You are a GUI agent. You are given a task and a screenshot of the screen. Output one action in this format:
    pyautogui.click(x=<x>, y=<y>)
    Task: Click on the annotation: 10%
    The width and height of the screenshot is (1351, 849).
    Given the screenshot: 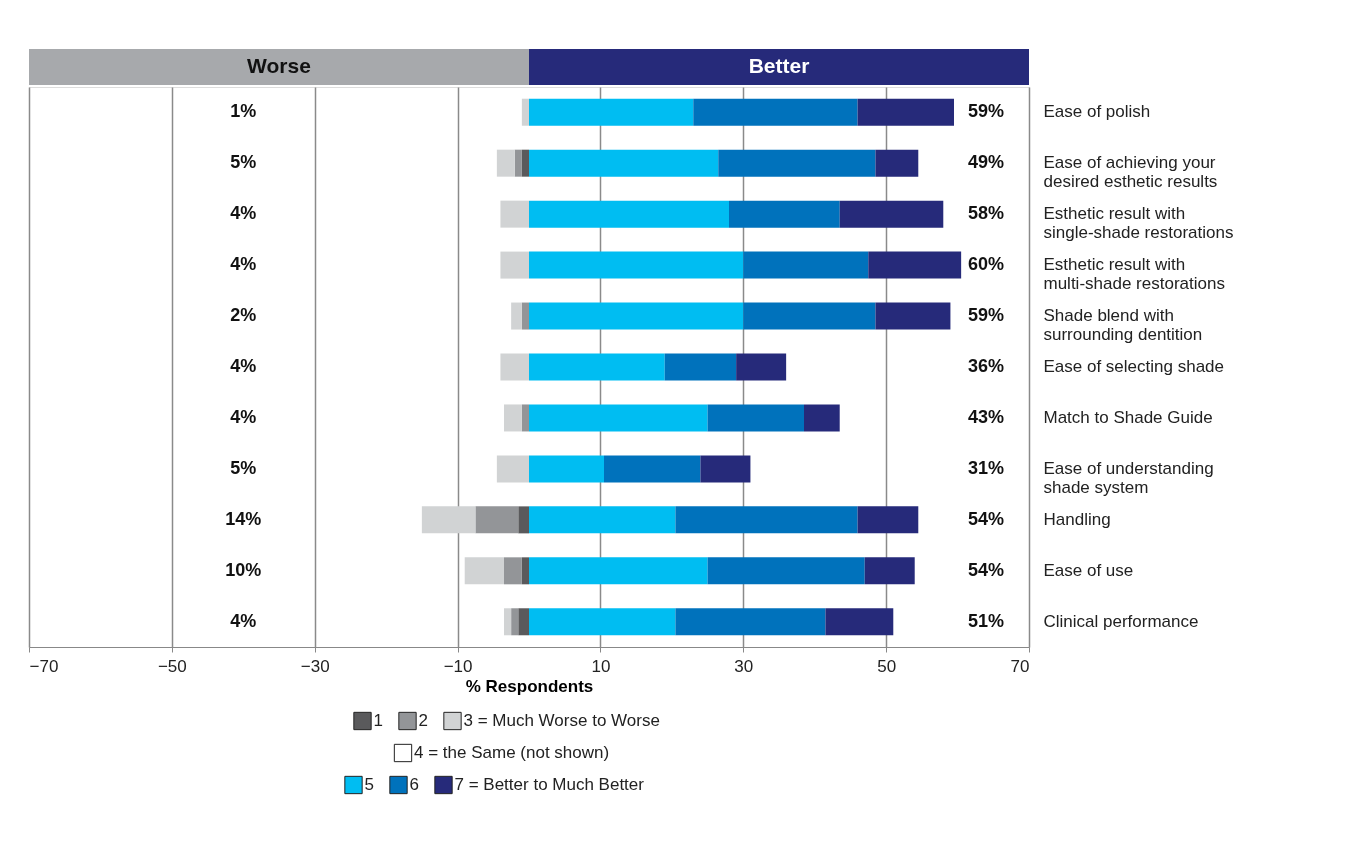 What is the action you would take?
    pyautogui.click(x=243, y=569)
    